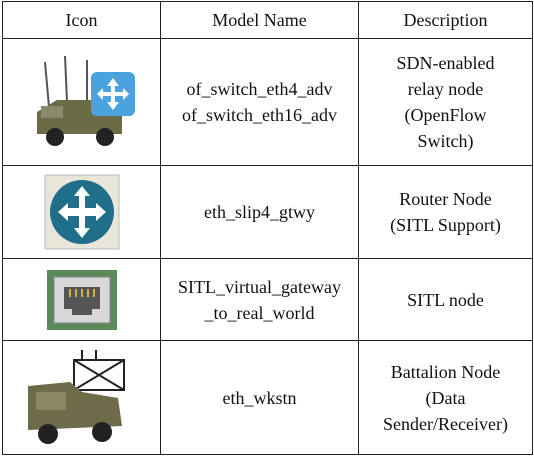 This screenshot has width=534, height=456. What do you see at coordinates (445, 212) in the screenshot?
I see `description-cell: Router Node (SITL Support)` at bounding box center [445, 212].